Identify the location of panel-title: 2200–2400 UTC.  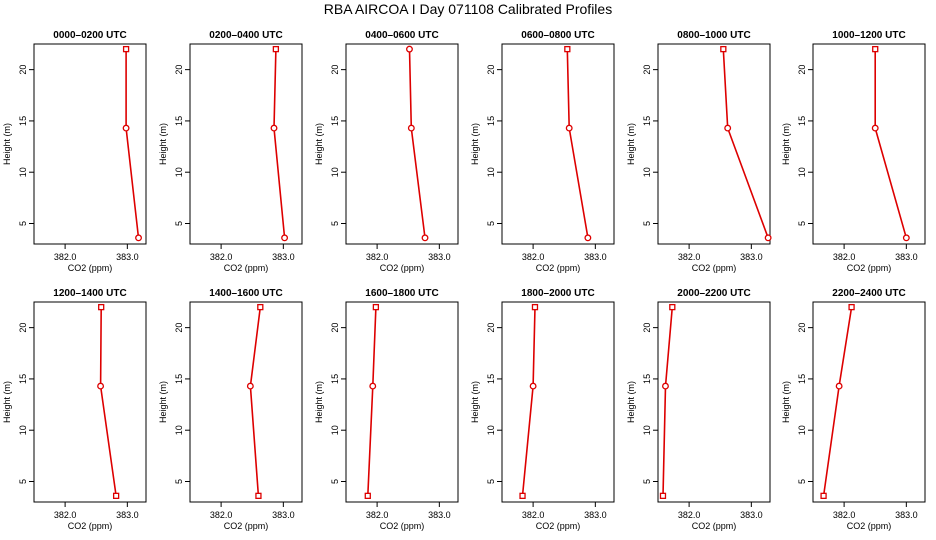
(868, 293).